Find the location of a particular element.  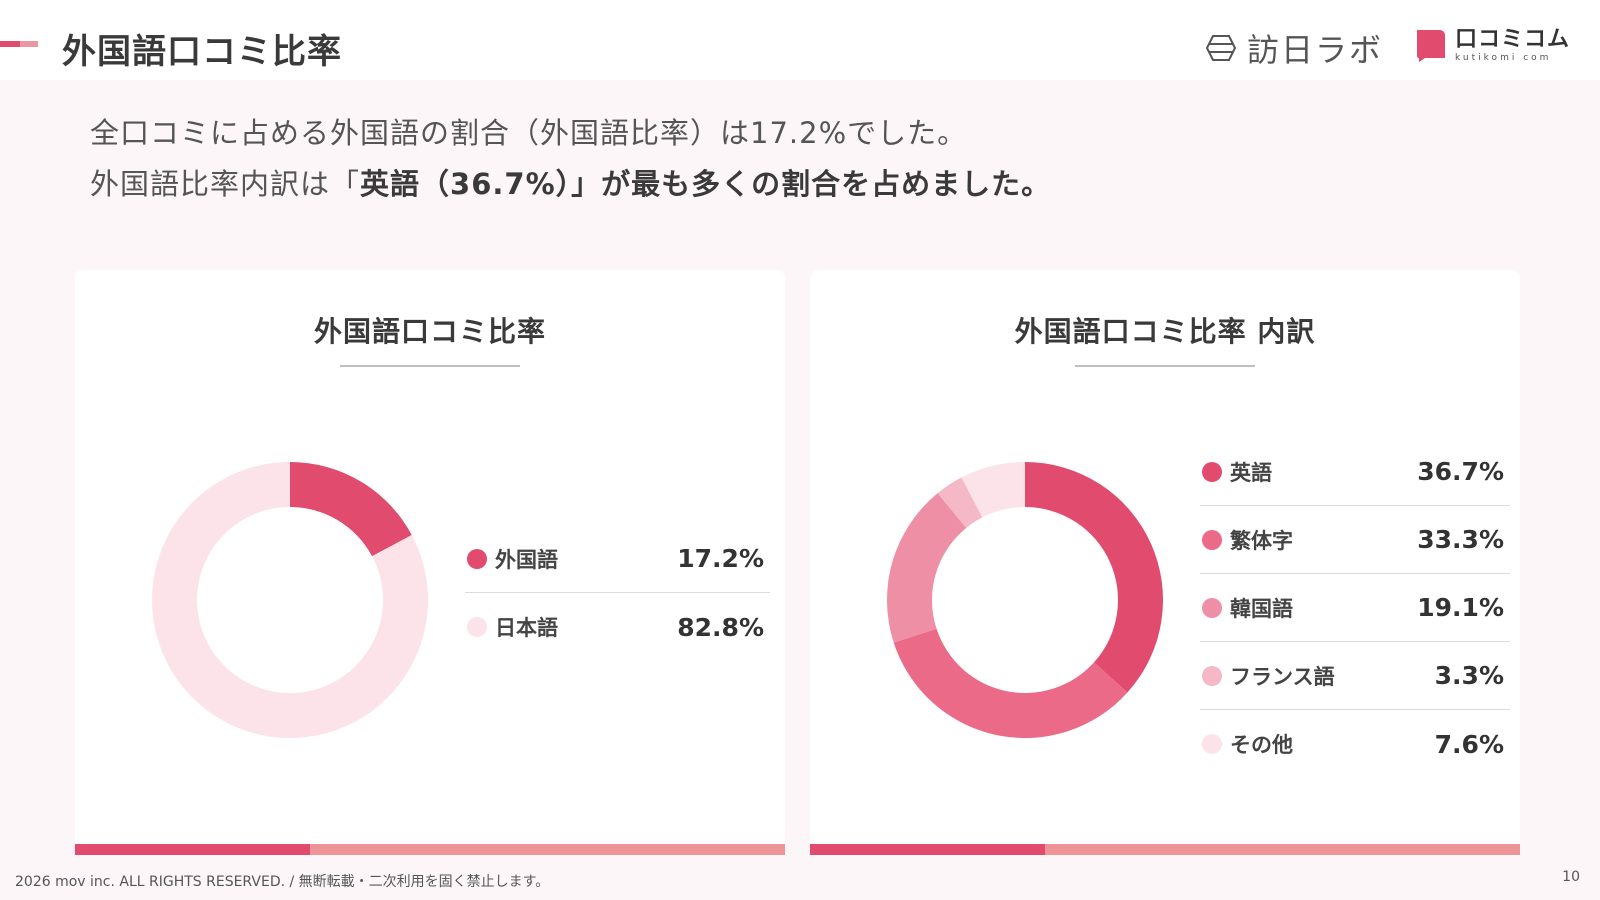

legend-row: 日本語 82.8% is located at coordinates (617, 627).